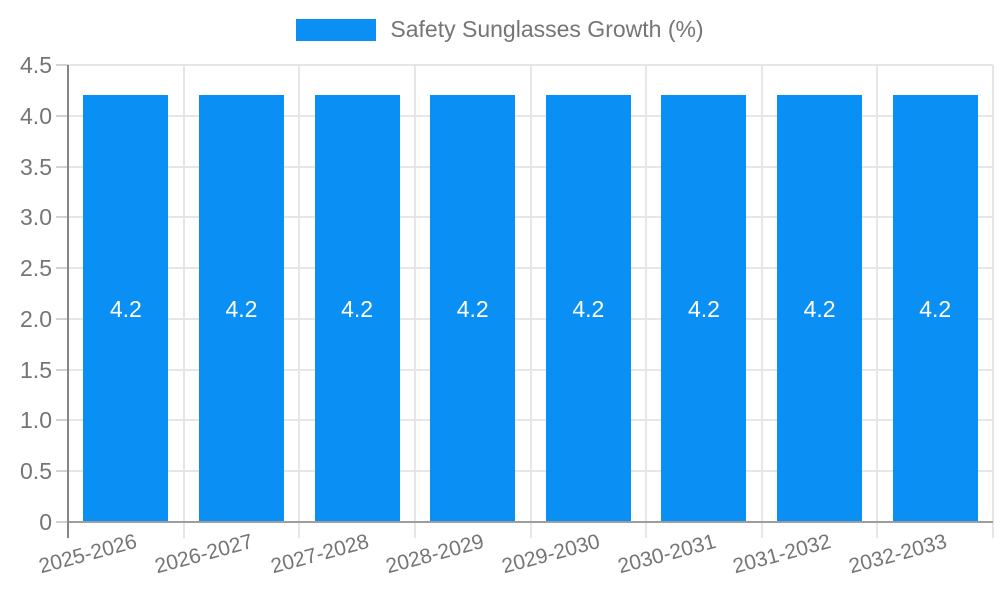 The height and width of the screenshot is (600, 1000). I want to click on y-tick-label: 0.5, so click(36, 471).